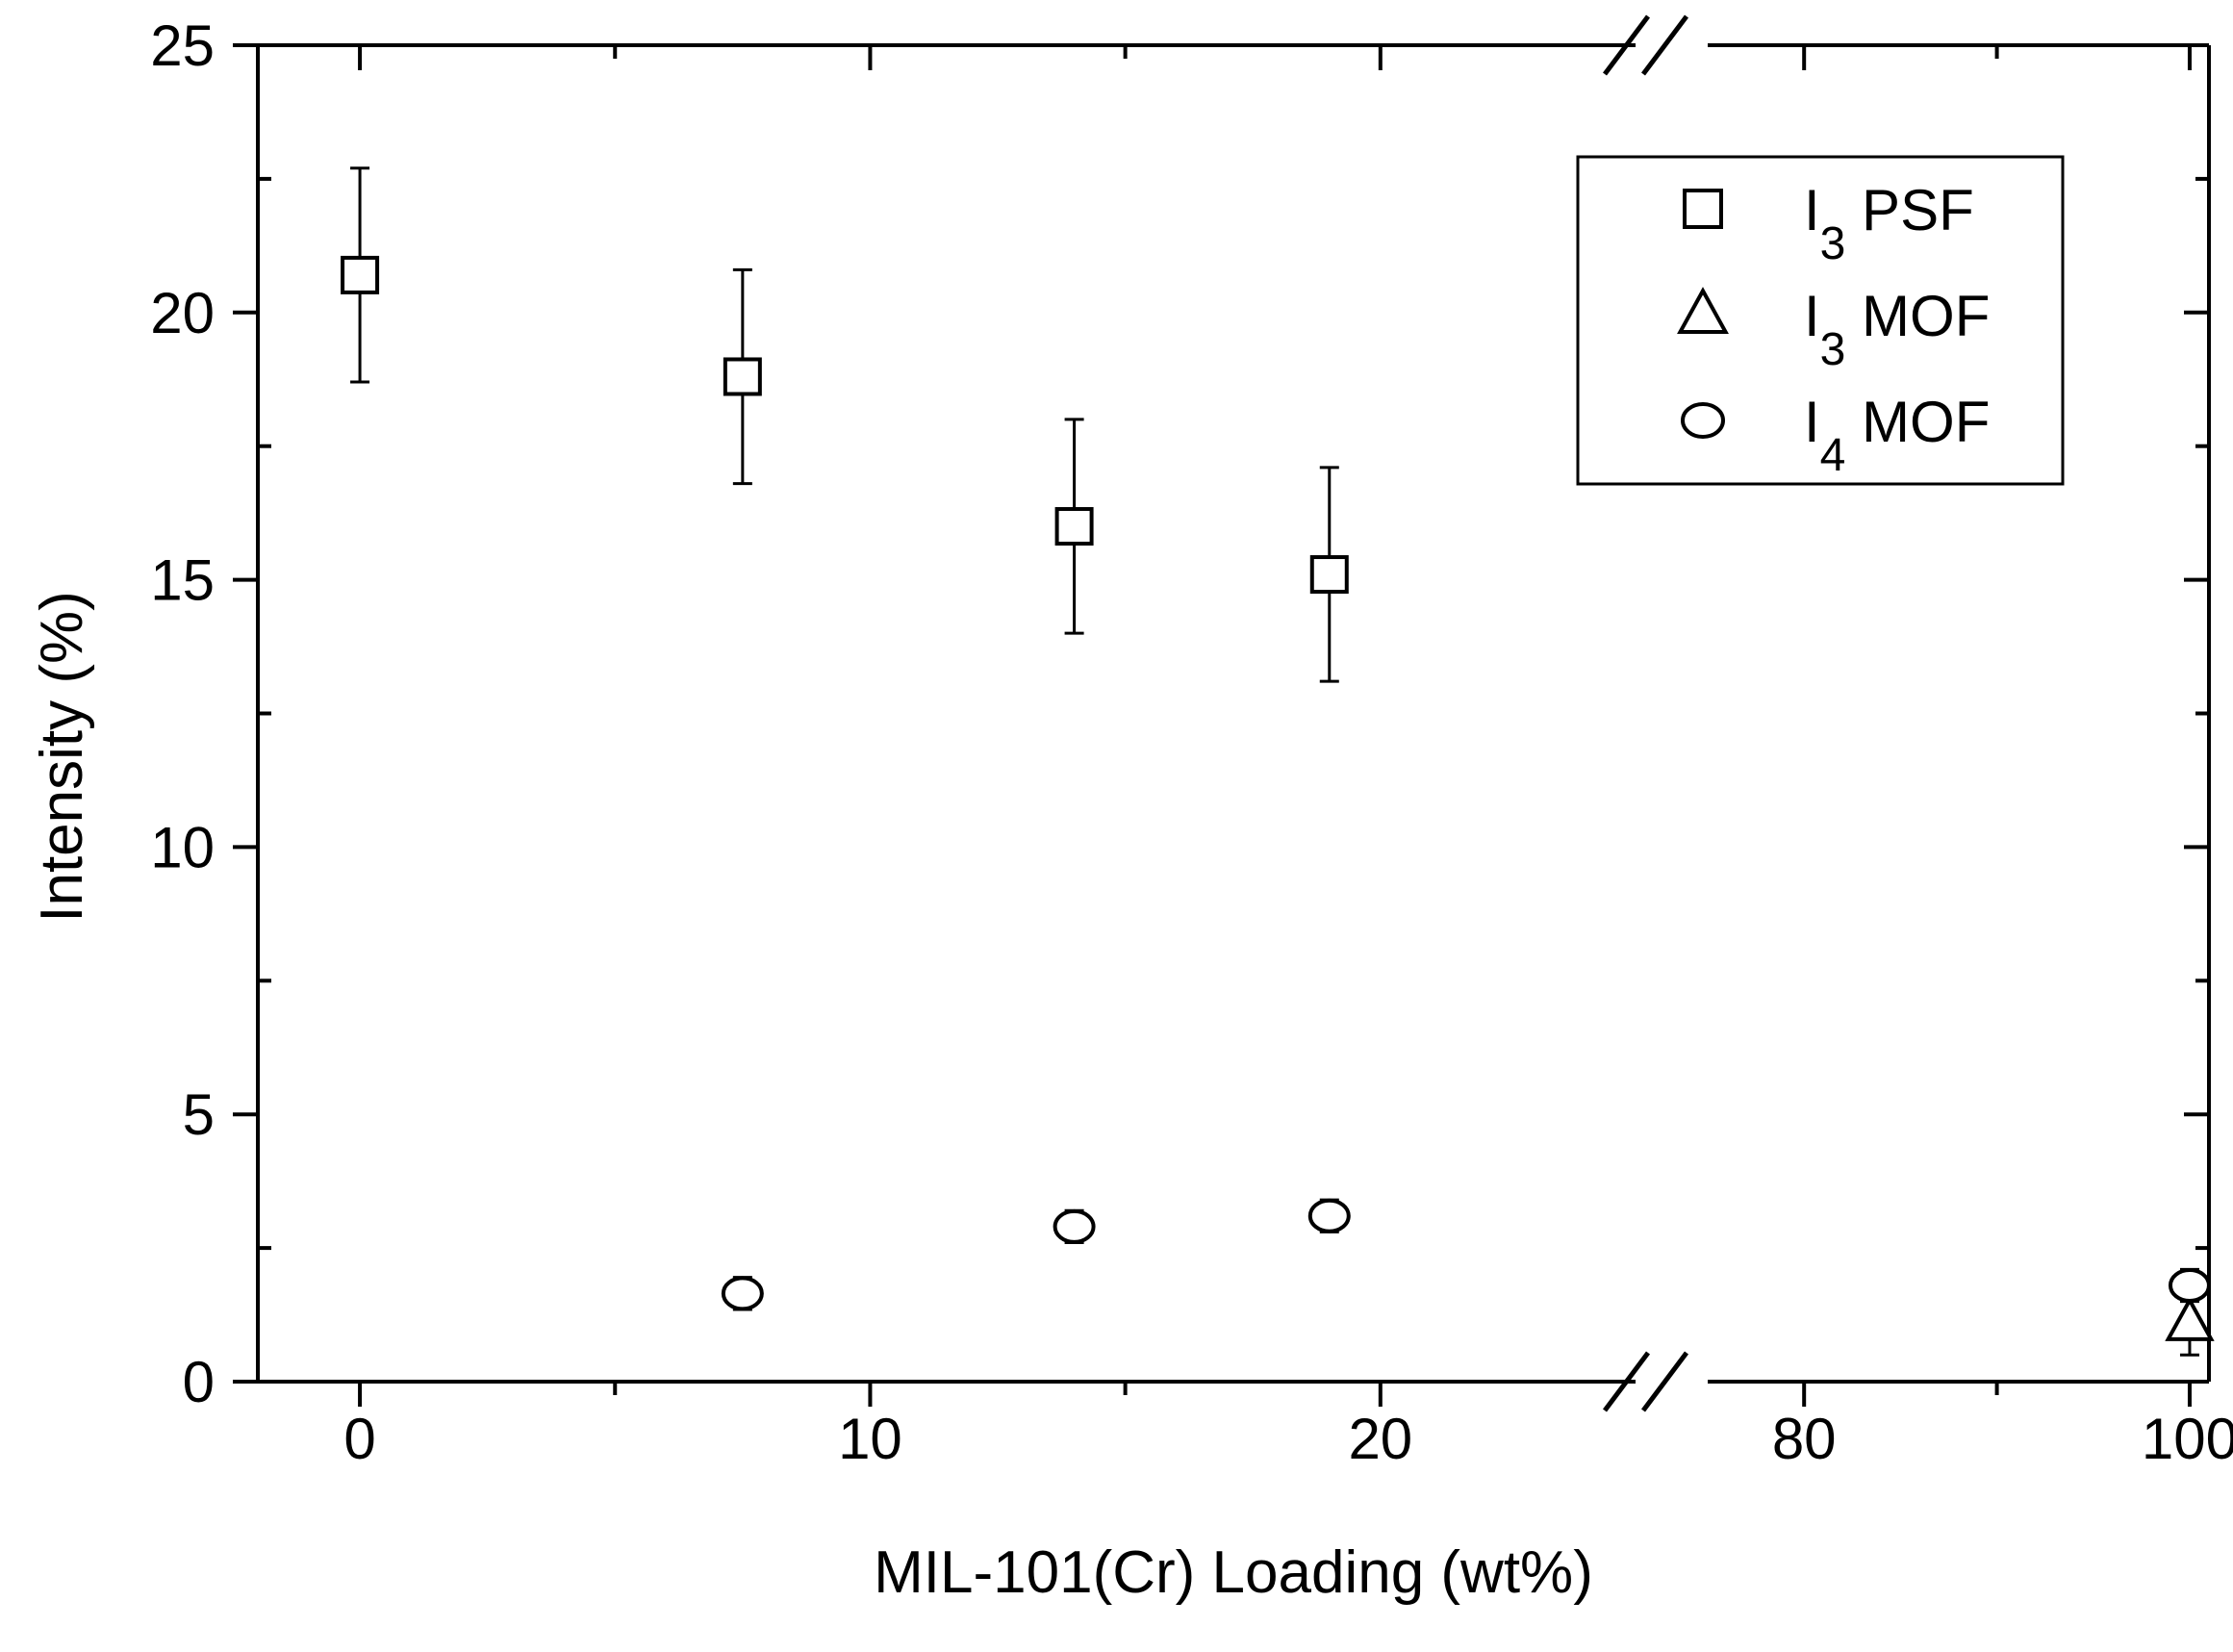  Describe the element at coordinates (1466, 1254) in the screenshot. I see `series-circle` at that location.